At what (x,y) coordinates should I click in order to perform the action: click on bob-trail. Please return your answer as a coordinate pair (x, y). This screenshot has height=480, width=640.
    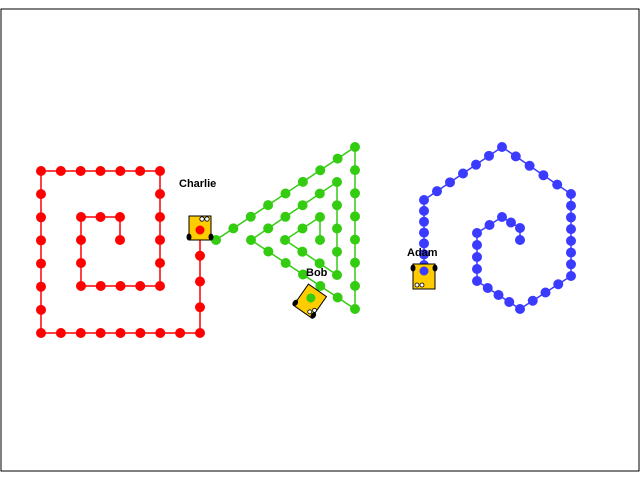
    Looking at the image, I should click on (285, 228).